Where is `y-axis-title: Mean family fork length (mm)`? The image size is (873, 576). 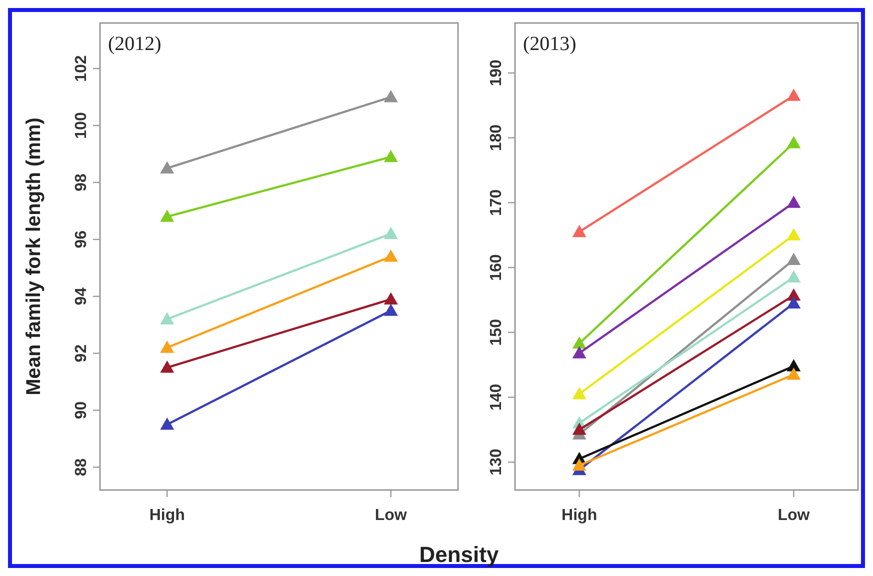
y-axis-title: Mean family fork length (mm) is located at coordinates (34, 257).